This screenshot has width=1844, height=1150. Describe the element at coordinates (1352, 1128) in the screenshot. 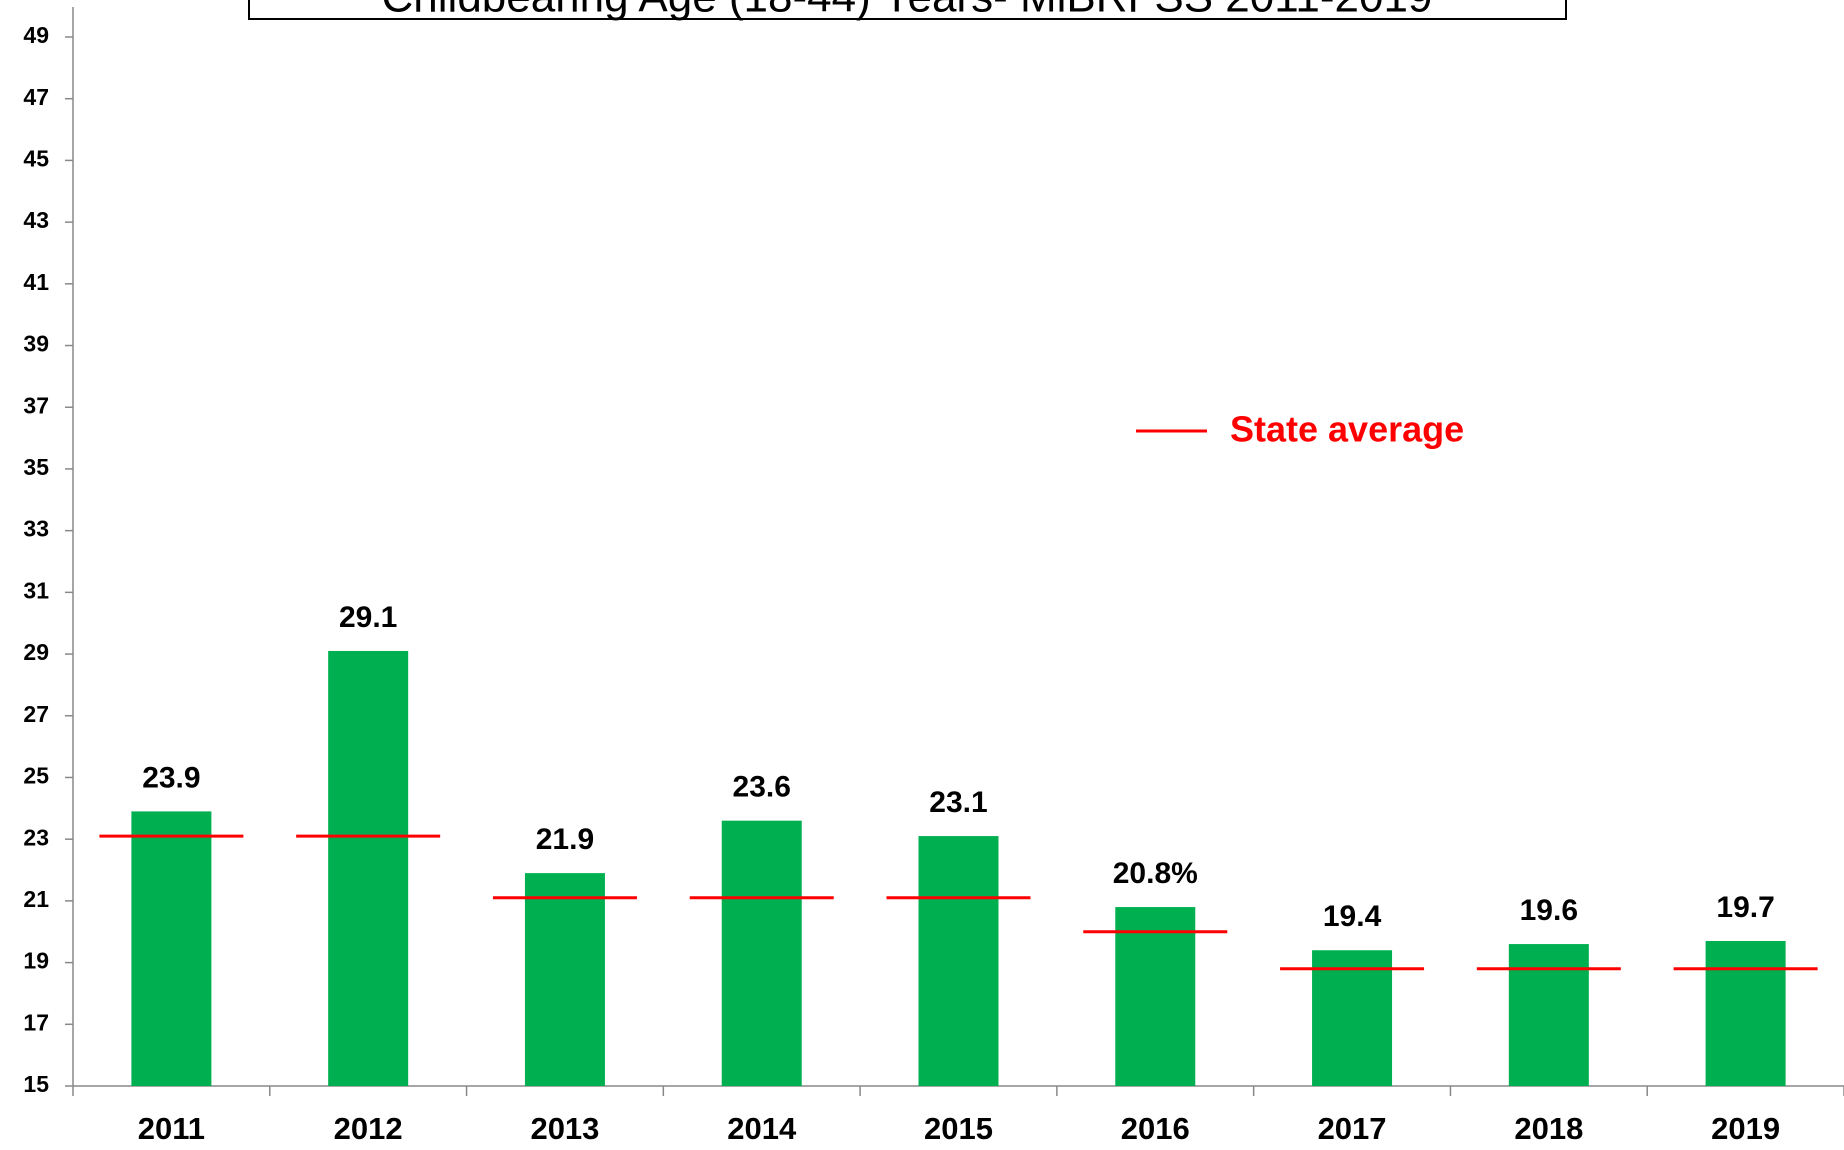

I see `x-tick-label: 2017` at that location.